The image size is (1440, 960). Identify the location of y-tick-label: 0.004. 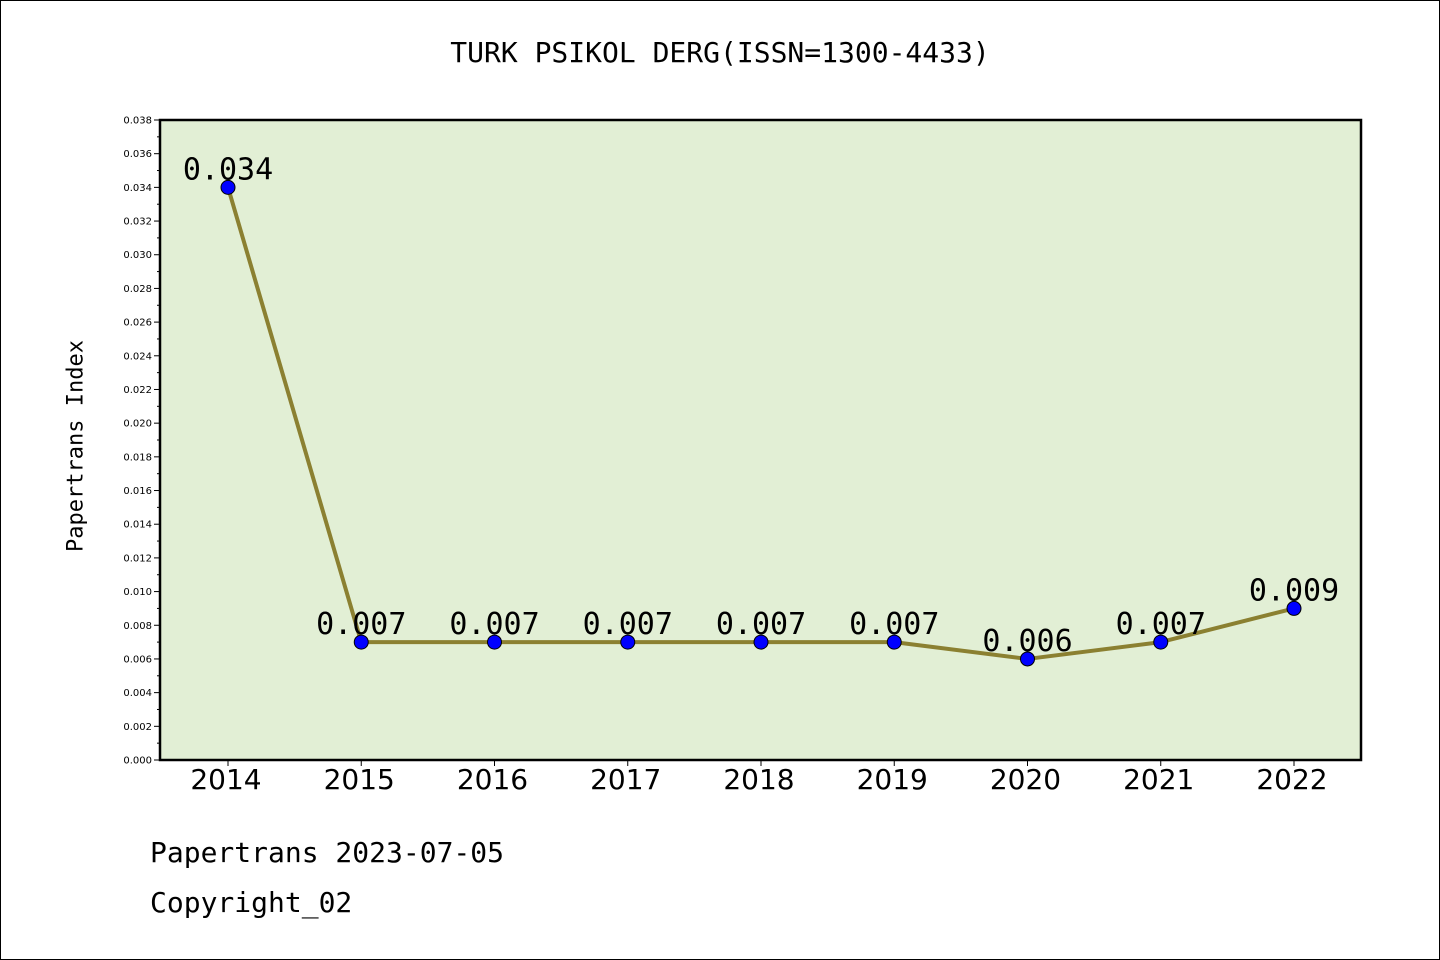
(137, 693).